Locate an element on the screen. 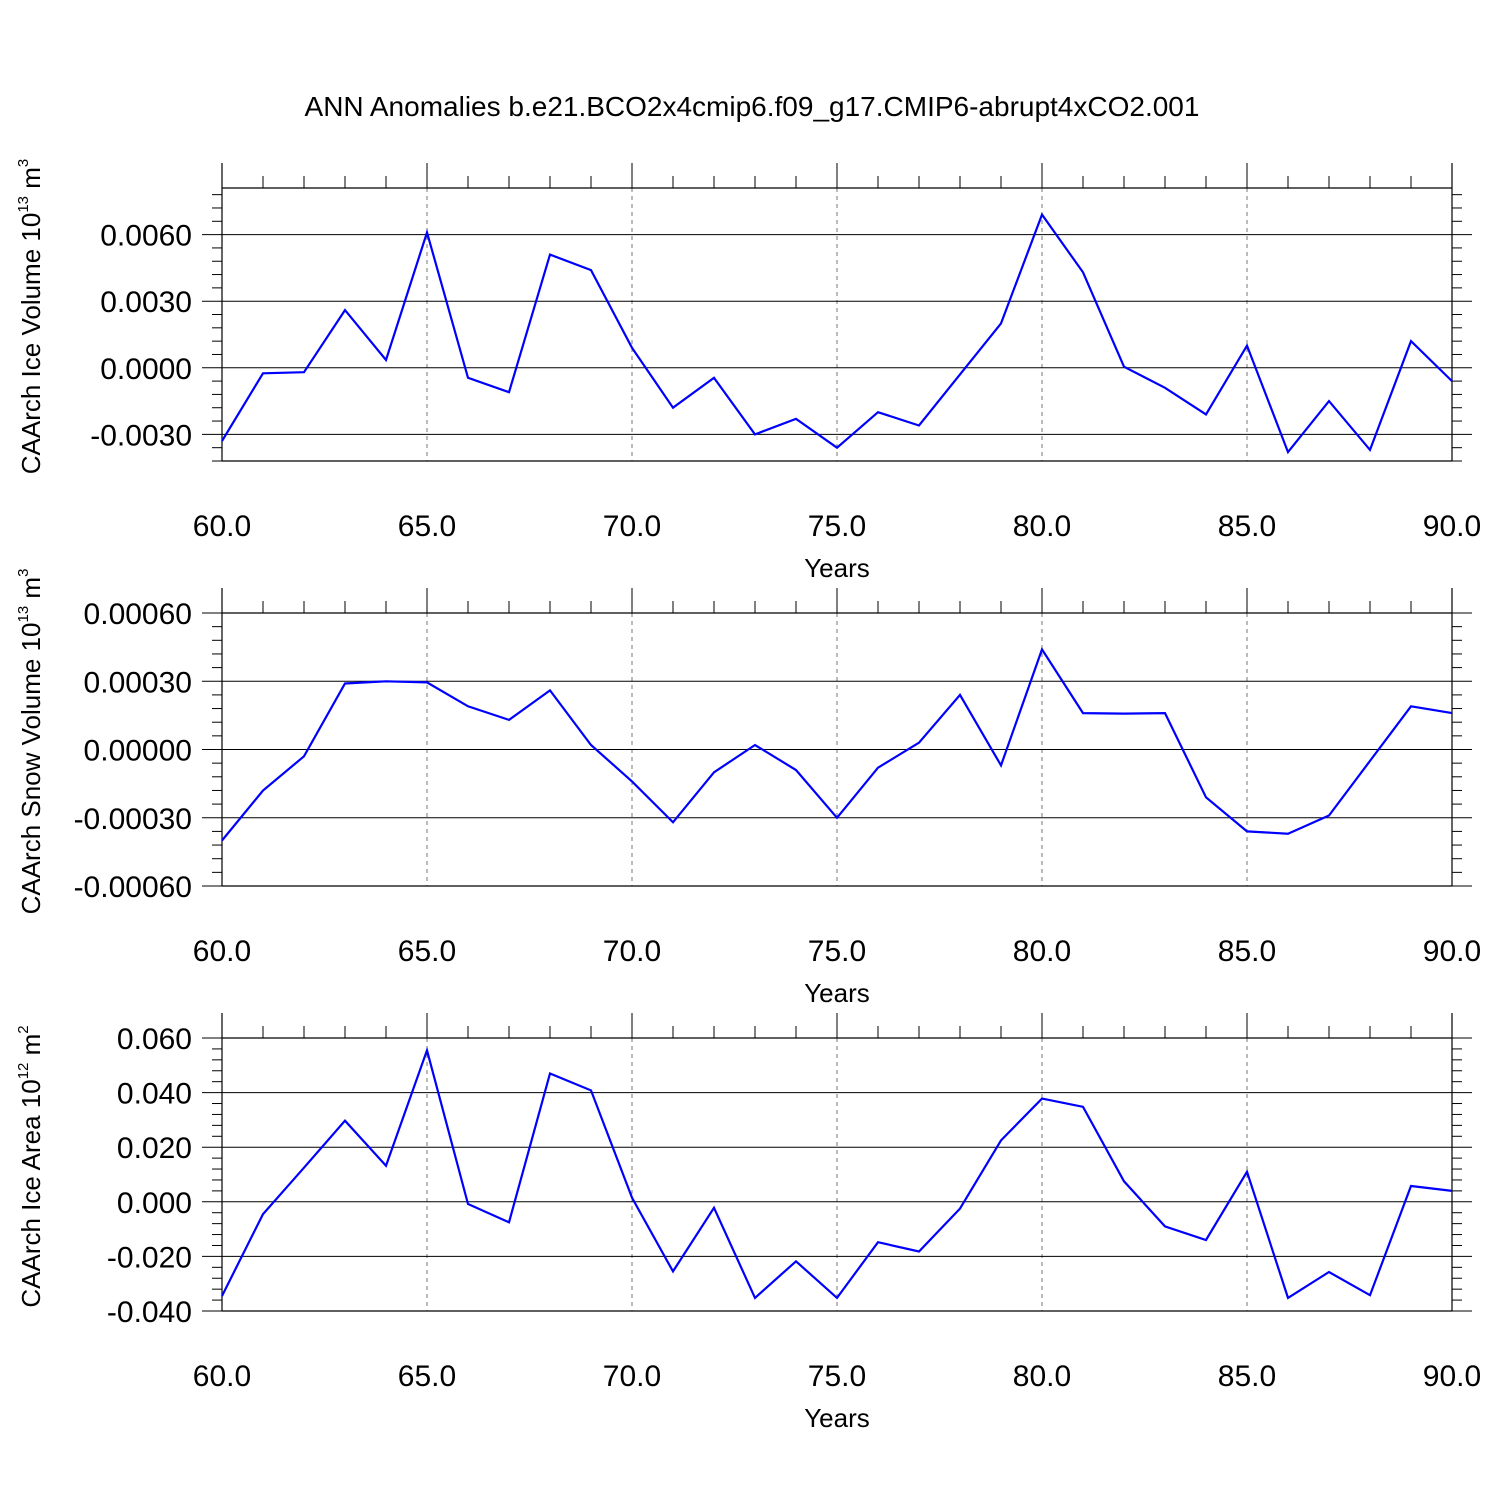 The width and height of the screenshot is (1500, 1500). y-axis-label-exponent: 12 is located at coordinates (23, 1071).